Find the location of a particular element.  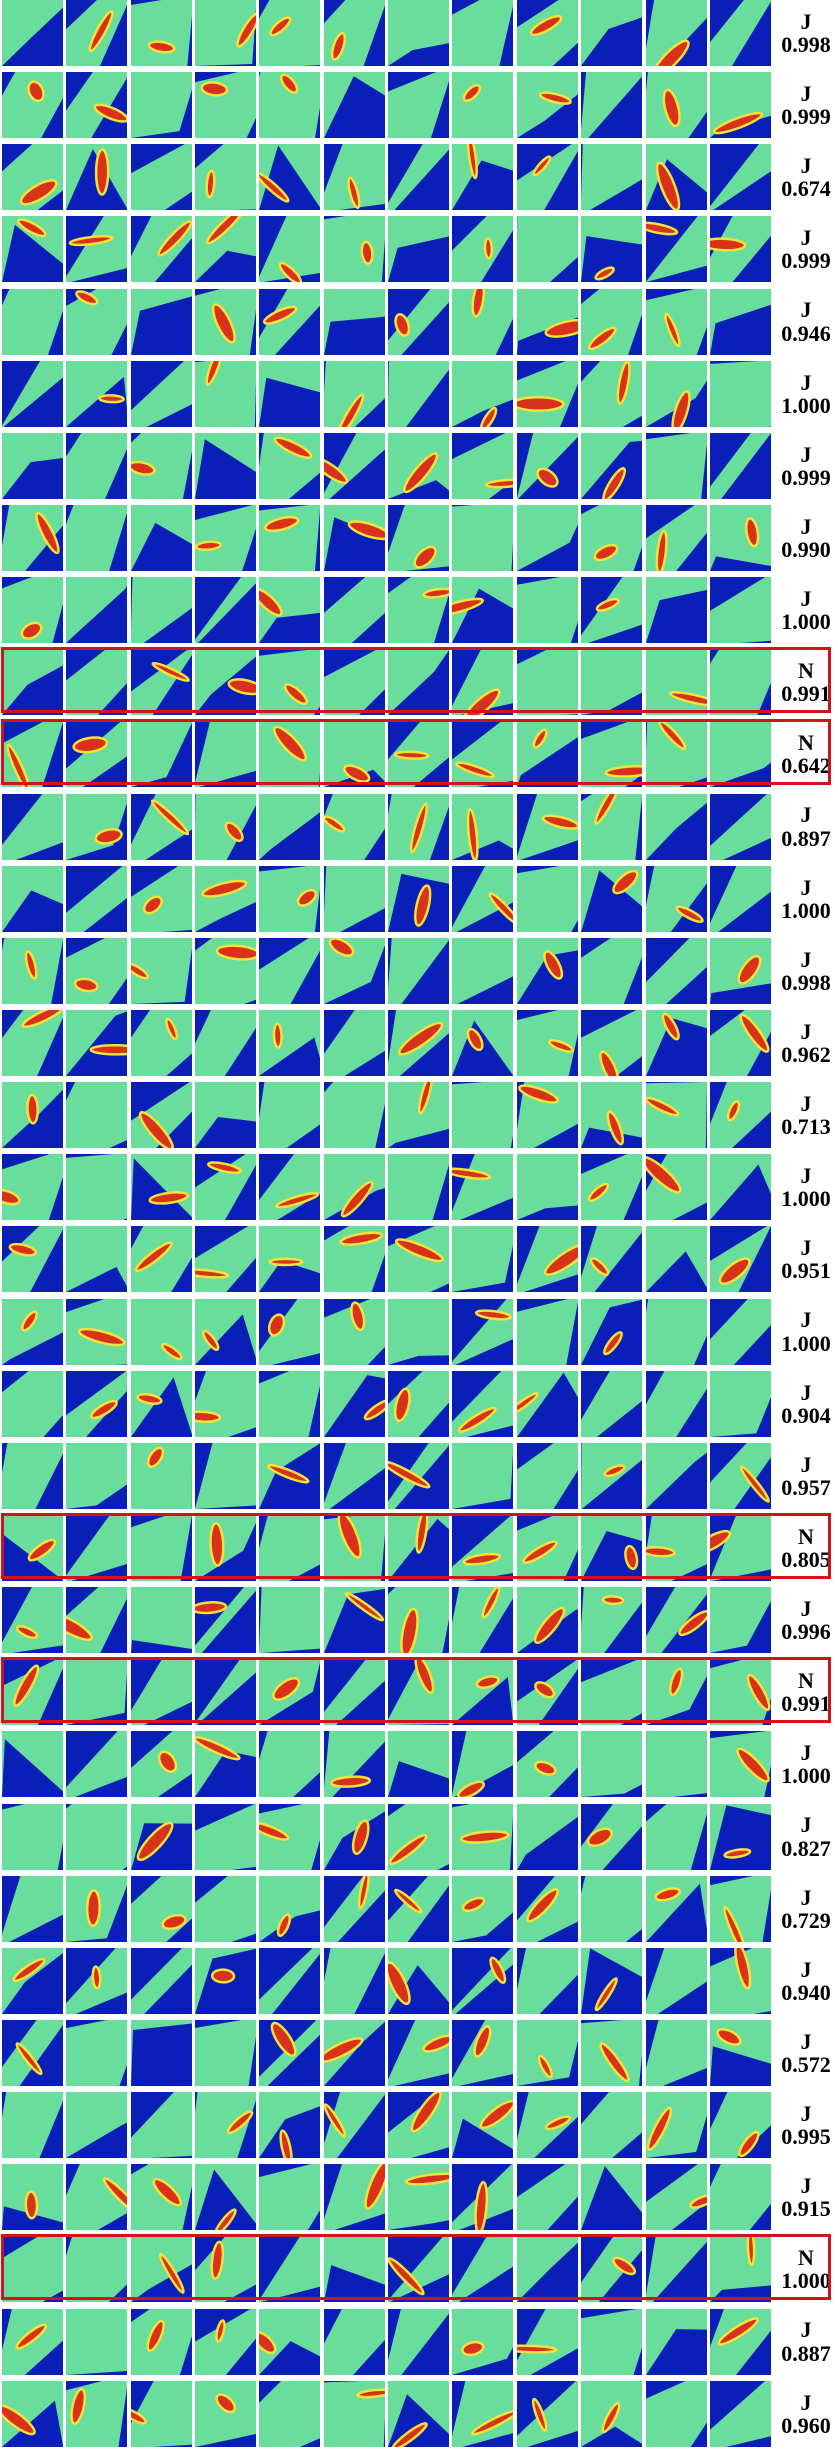

row-label: J 0.998 is located at coordinates (806, 971).